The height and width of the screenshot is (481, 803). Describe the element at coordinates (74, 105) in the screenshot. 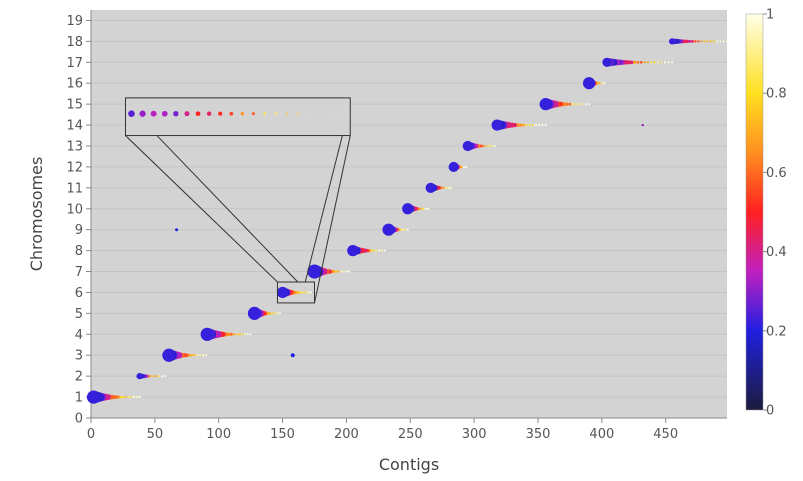

I see `y-tick-label: 15` at that location.